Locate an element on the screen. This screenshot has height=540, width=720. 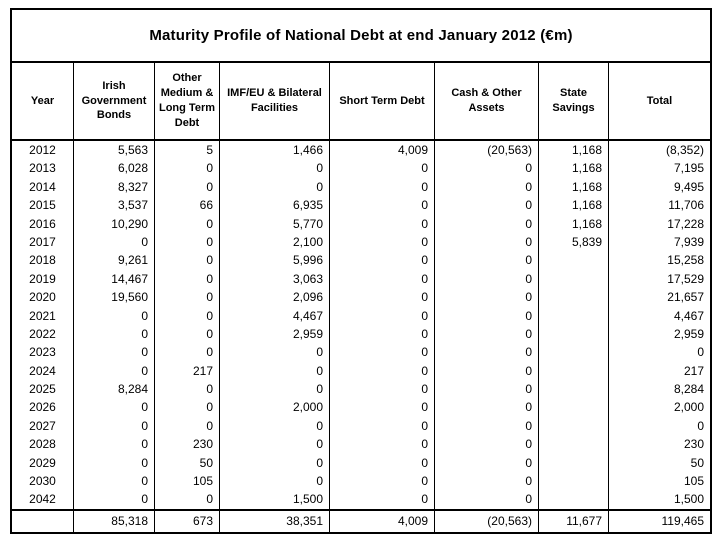
year-cell: 2012 is located at coordinates (43, 150).